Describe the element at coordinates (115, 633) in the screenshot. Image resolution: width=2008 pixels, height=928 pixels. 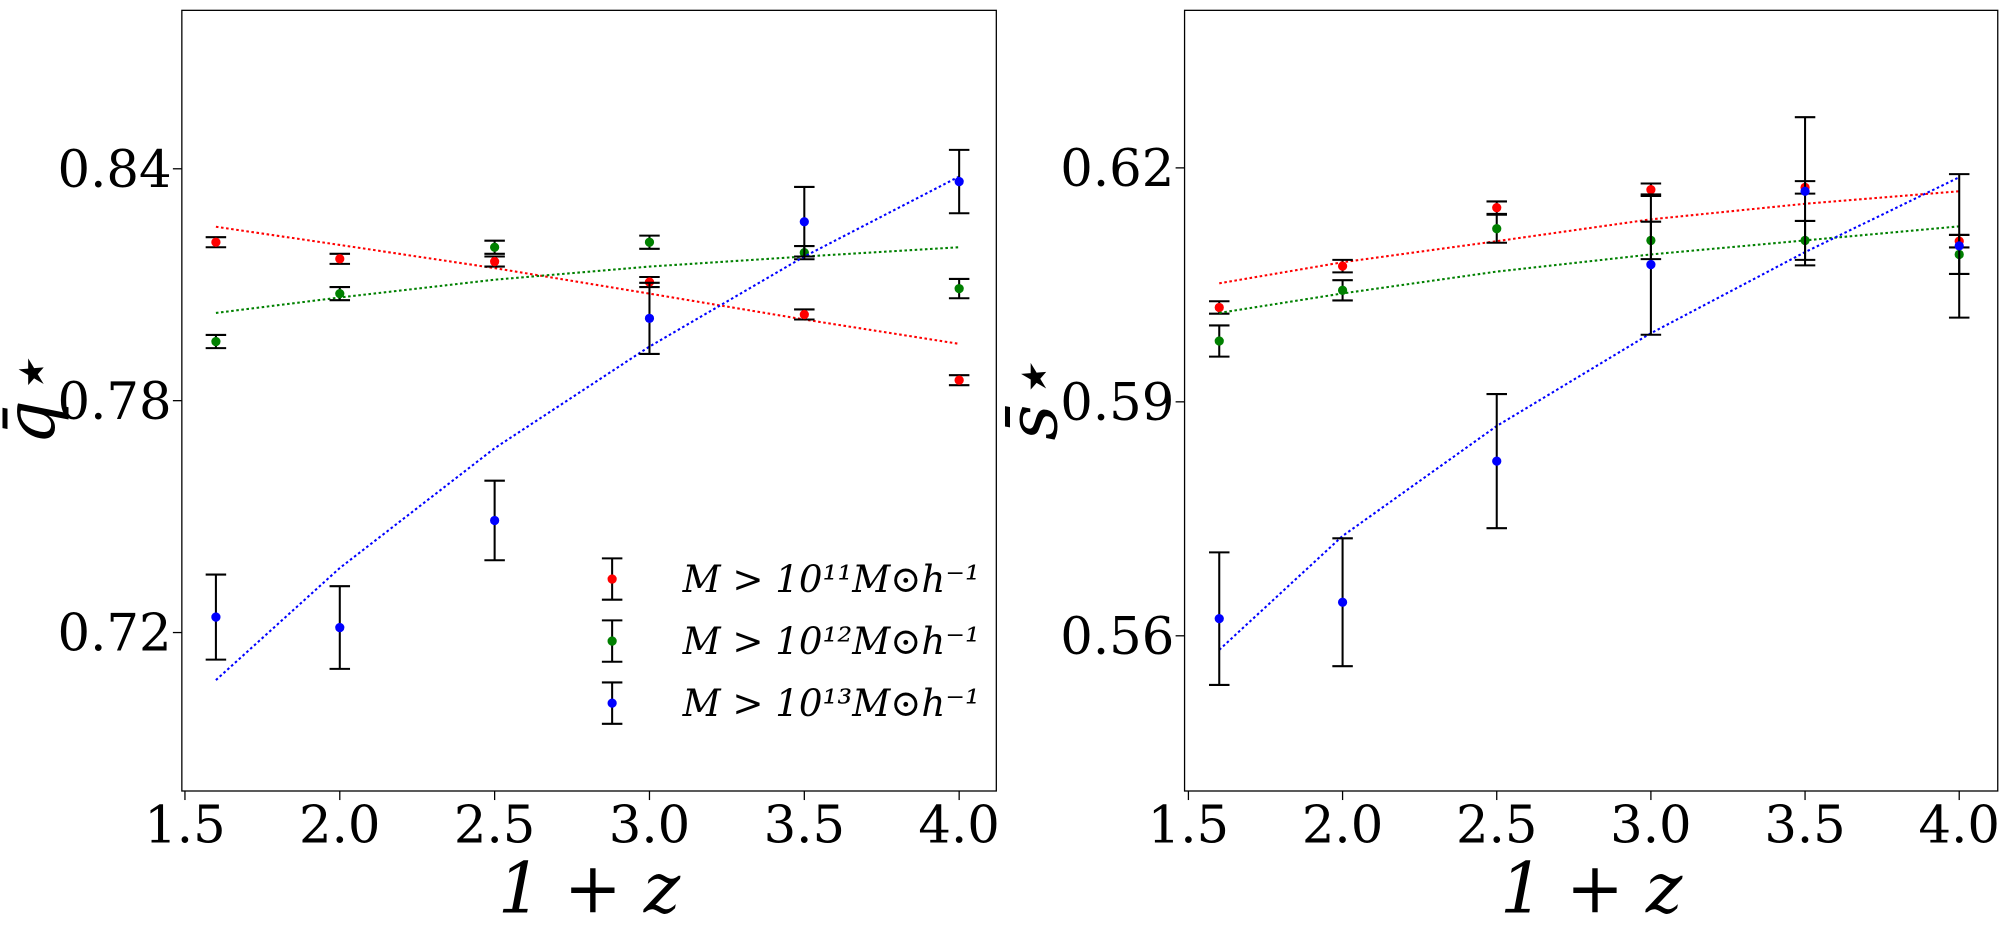
I see `y-tick-label: 0.72` at that location.